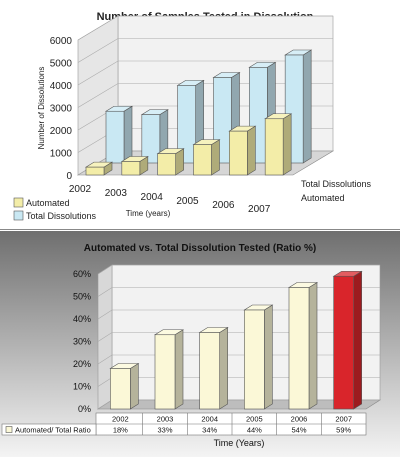 This screenshot has width=400, height=457. What do you see at coordinates (61, 154) in the screenshot?
I see `chart1-y-tick-label: 1000` at bounding box center [61, 154].